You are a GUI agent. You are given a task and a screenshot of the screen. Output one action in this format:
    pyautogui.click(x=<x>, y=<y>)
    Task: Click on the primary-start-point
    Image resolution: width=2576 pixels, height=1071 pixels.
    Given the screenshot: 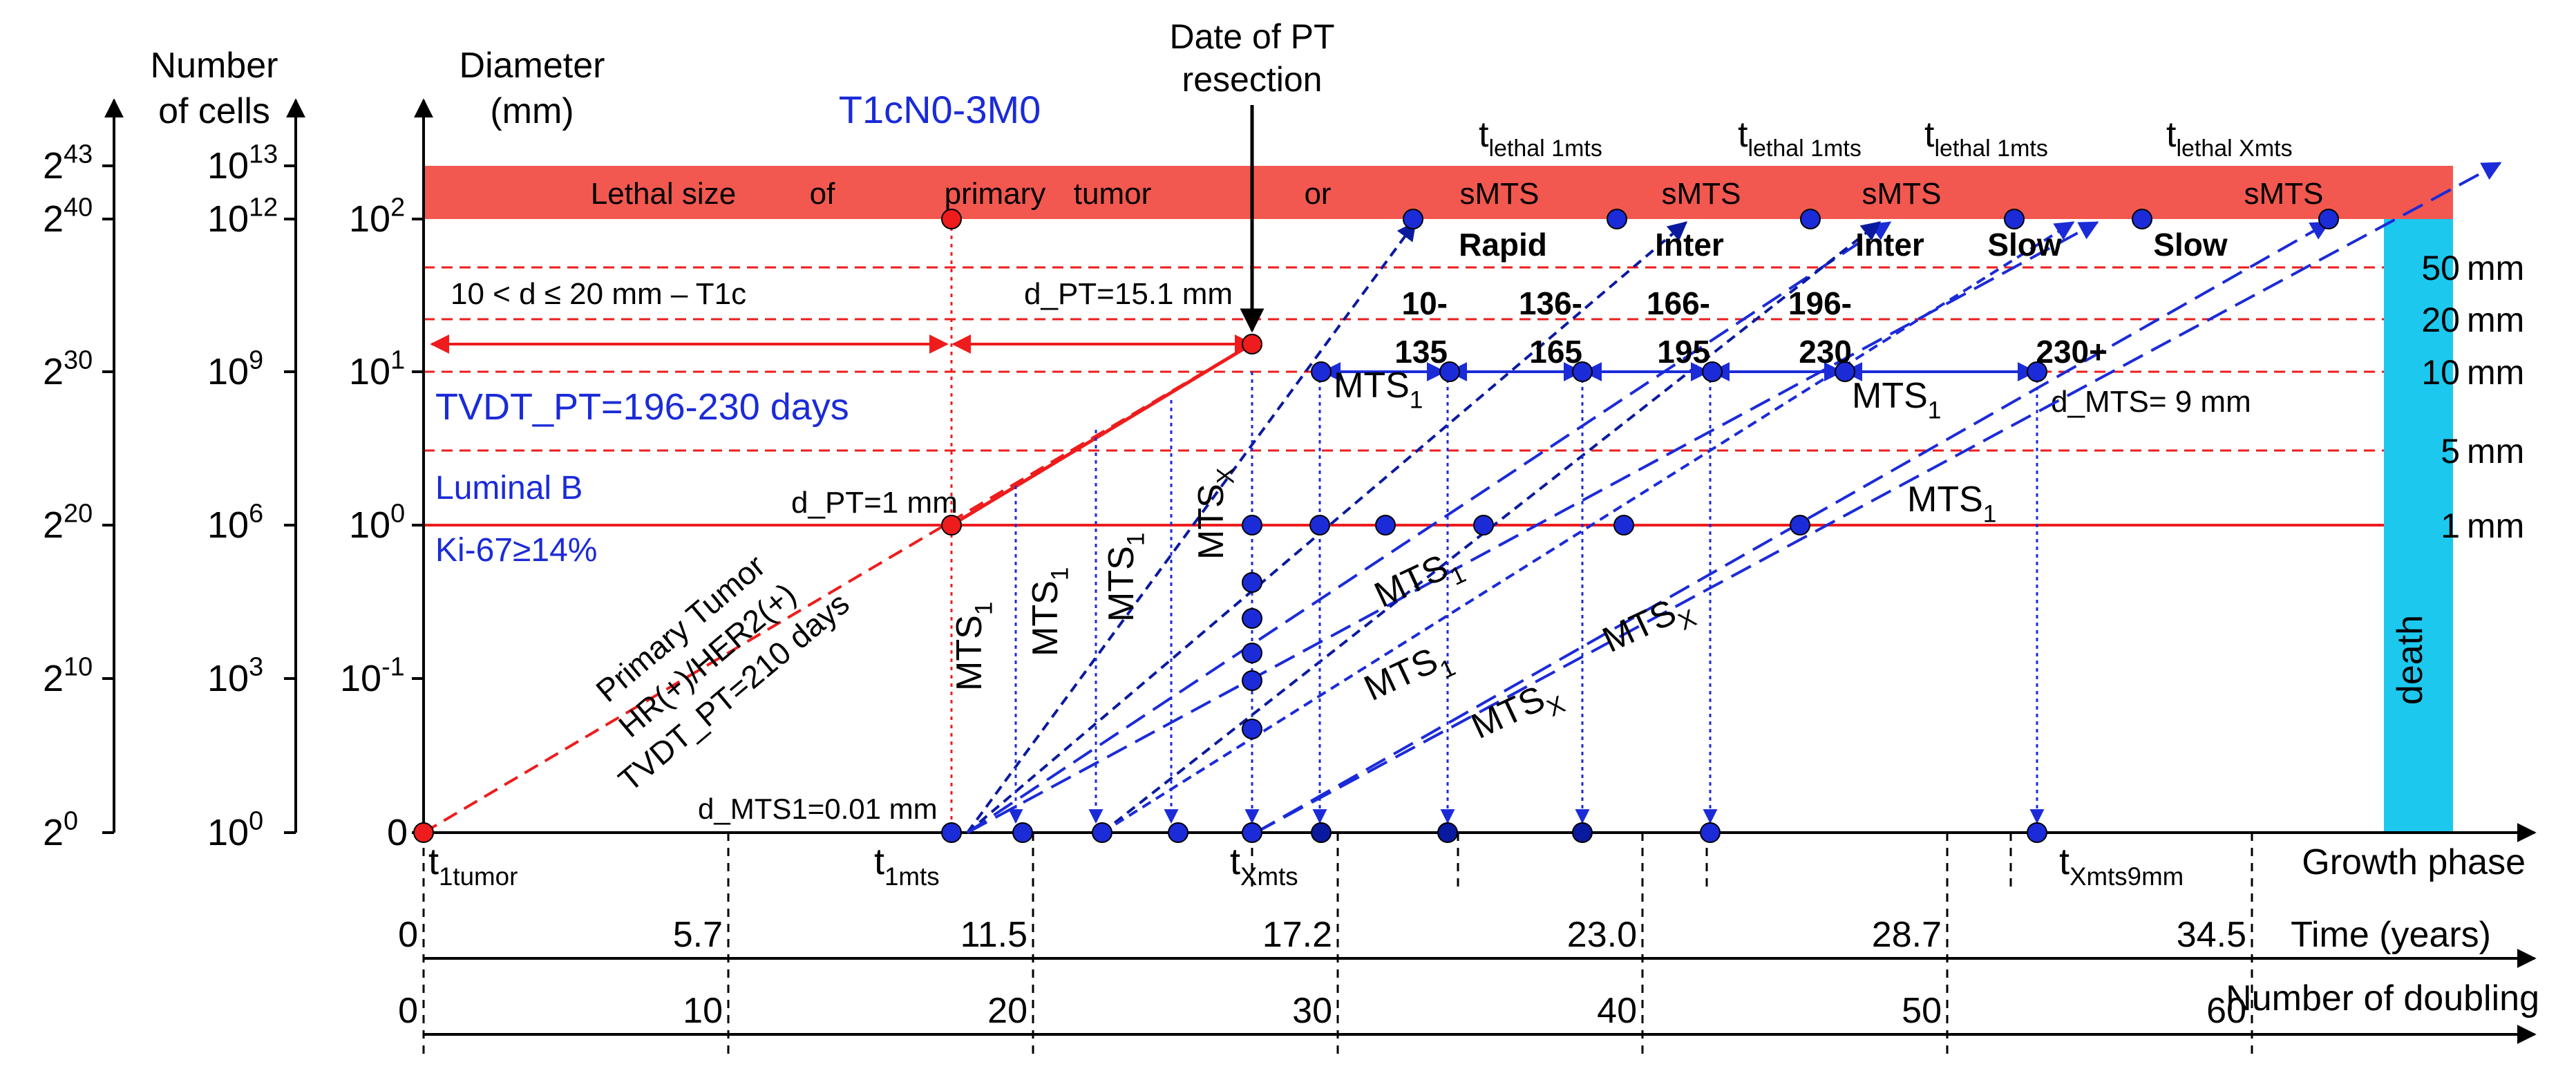 What is the action you would take?
    pyautogui.click(x=423, y=832)
    